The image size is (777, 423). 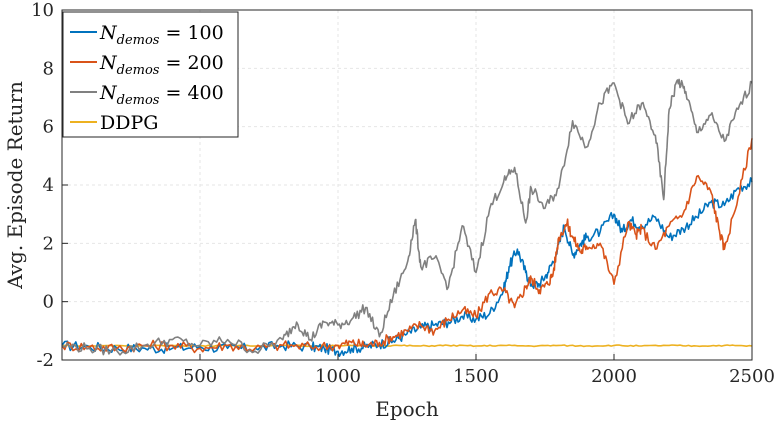 I want to click on legend-label: Ndemos = 100, so click(x=161, y=35).